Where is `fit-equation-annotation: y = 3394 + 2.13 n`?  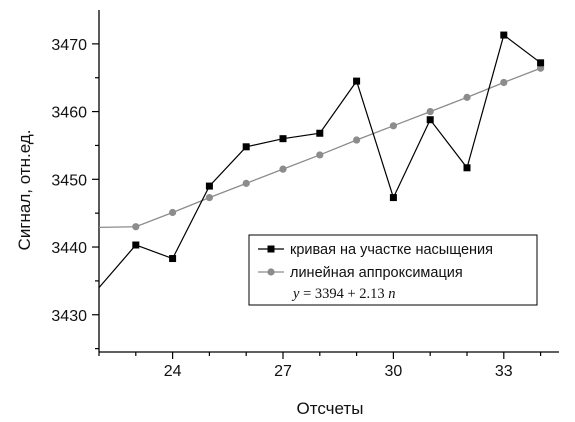 fit-equation-annotation: y = 3394 + 2.13 n is located at coordinates (343, 294).